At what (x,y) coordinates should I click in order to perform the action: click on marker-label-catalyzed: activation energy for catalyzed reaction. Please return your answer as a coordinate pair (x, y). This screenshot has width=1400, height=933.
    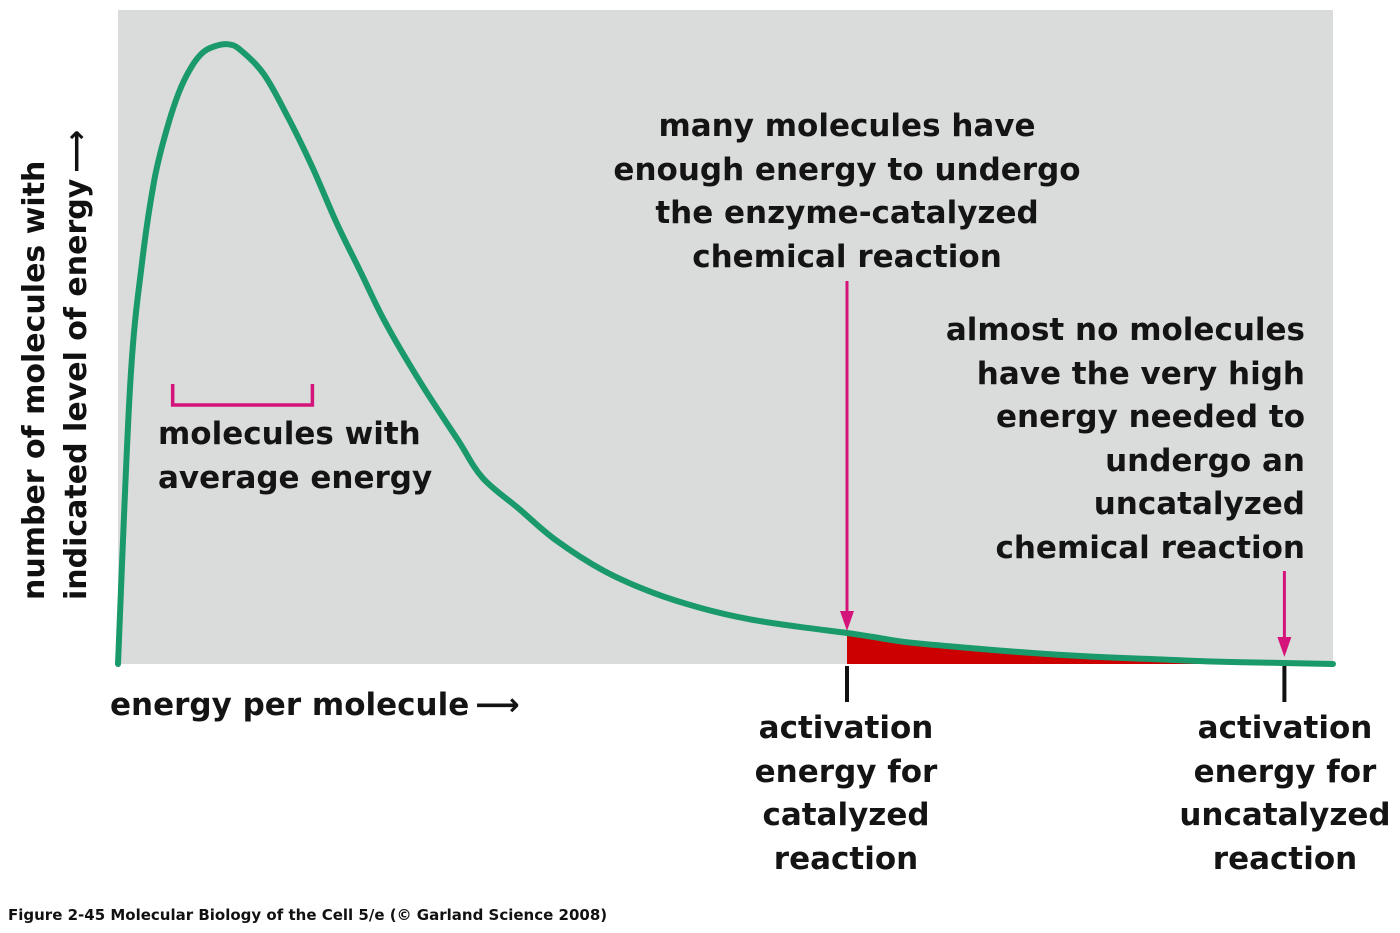
    Looking at the image, I should click on (846, 793).